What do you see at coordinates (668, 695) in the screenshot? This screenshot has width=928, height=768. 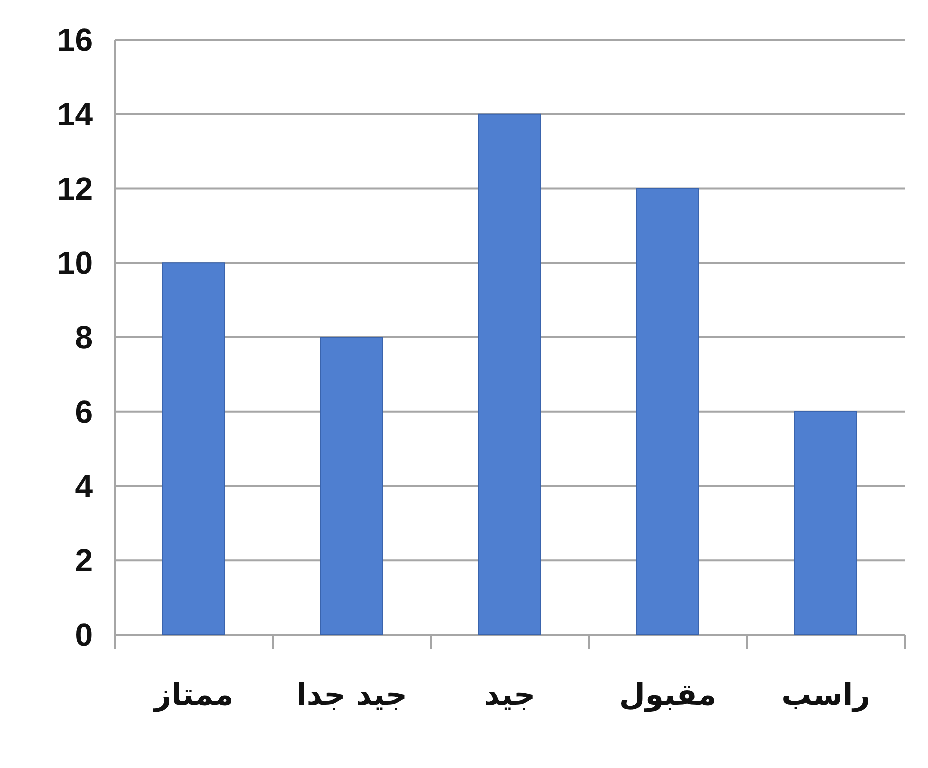 I see `x-tick-label: مقبول` at bounding box center [668, 695].